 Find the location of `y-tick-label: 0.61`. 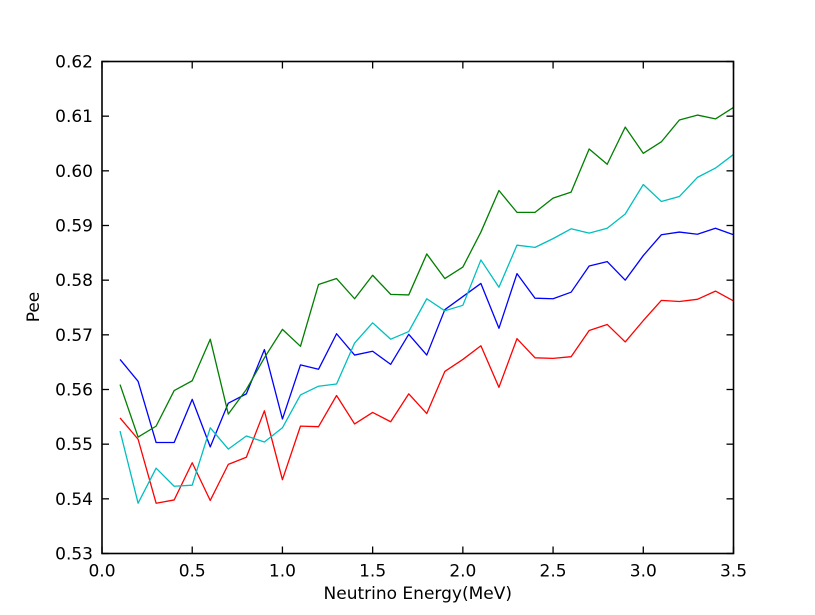

y-tick-label: 0.61 is located at coordinates (74, 117).